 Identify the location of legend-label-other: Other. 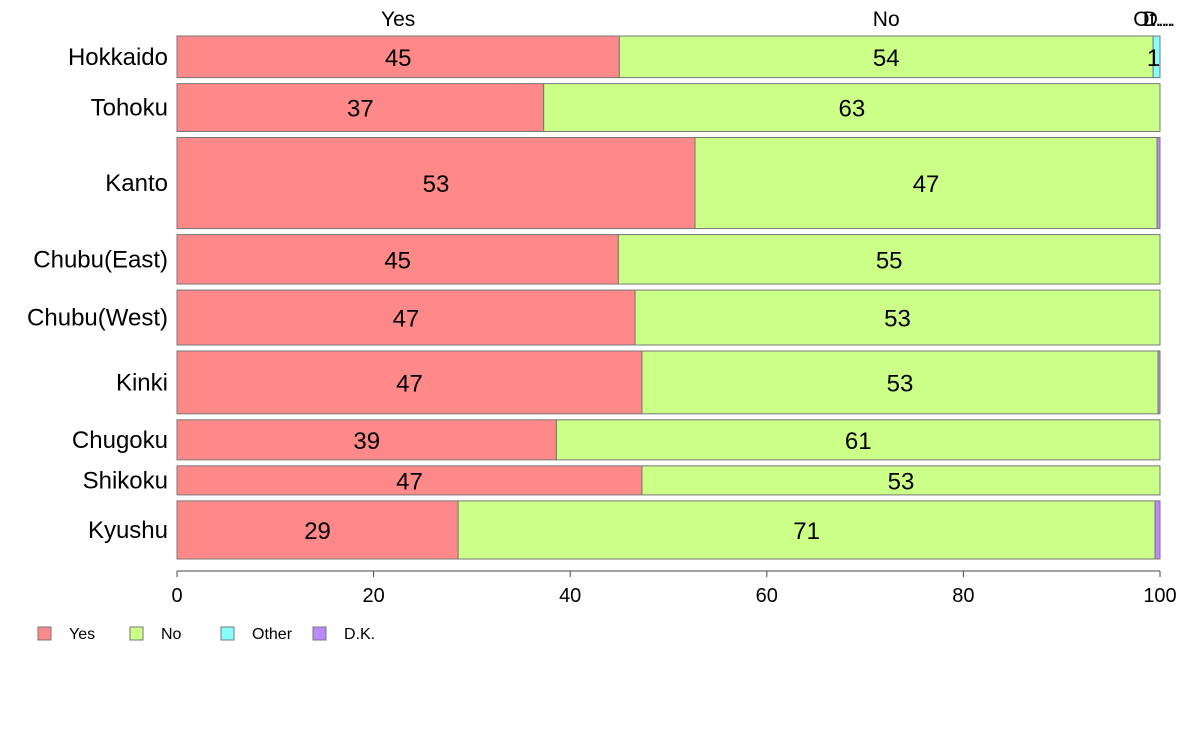
(272, 634).